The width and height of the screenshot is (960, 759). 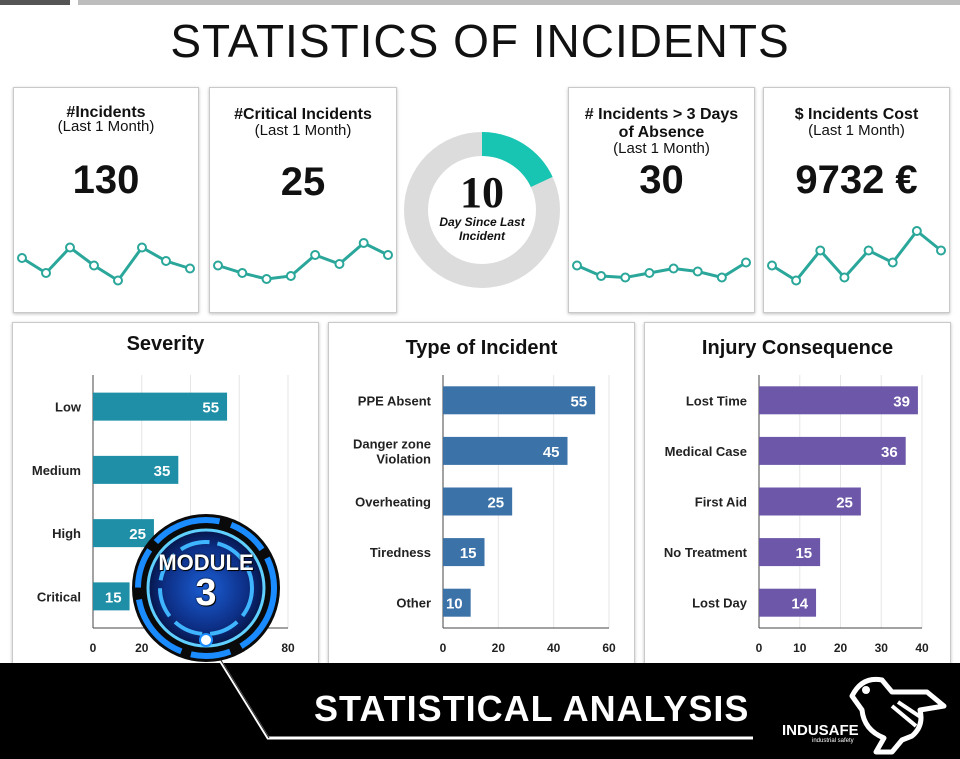 What do you see at coordinates (720, 603) in the screenshot?
I see `category-label: Lost Day` at bounding box center [720, 603].